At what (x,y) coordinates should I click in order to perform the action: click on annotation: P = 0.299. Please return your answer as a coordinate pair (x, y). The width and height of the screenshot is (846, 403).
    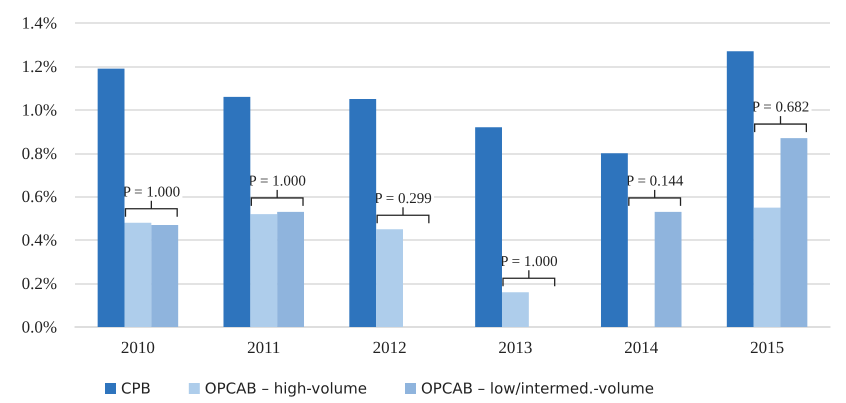
    Looking at the image, I should click on (403, 198).